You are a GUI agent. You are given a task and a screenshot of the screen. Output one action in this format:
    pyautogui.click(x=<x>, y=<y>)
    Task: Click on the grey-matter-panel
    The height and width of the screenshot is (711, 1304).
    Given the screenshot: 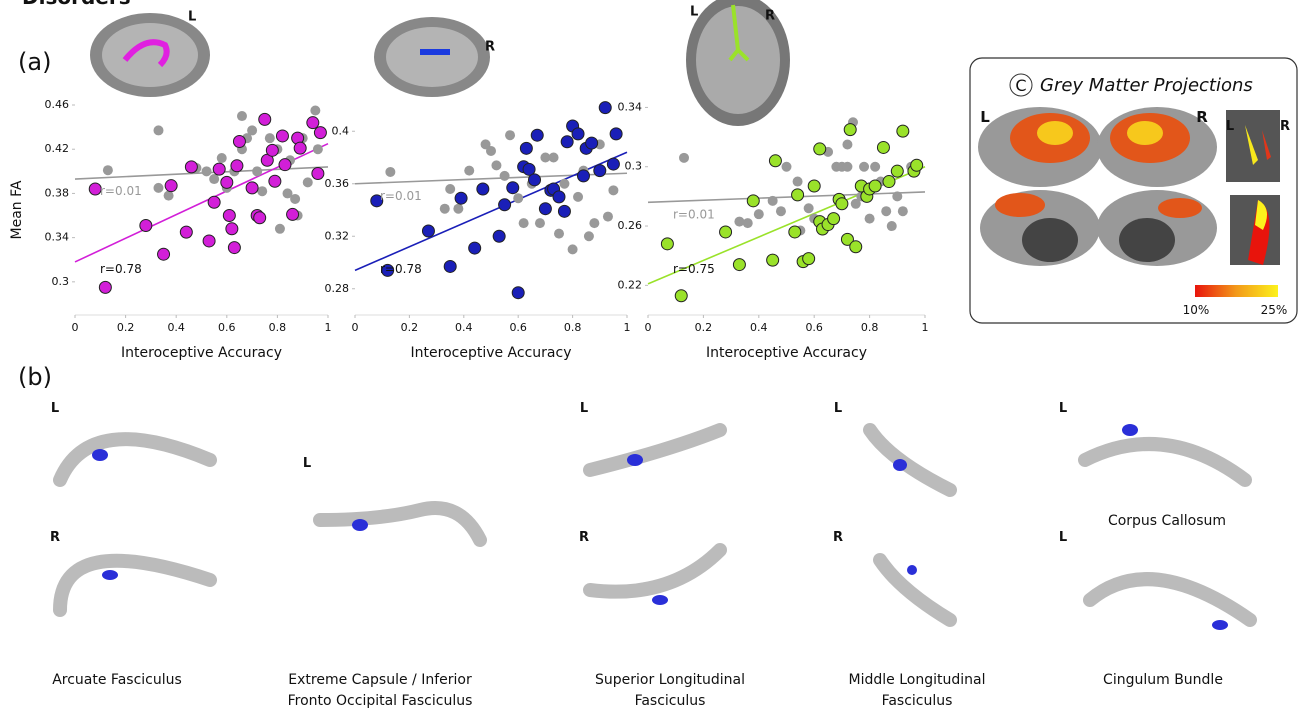 What is the action you would take?
    pyautogui.click(x=1133, y=190)
    